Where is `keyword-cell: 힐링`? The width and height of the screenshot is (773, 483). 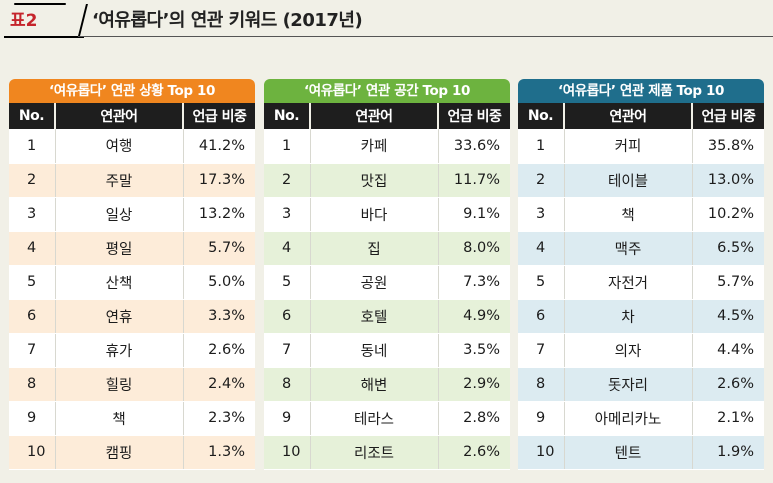 keyword-cell: 힐링 is located at coordinates (118, 384).